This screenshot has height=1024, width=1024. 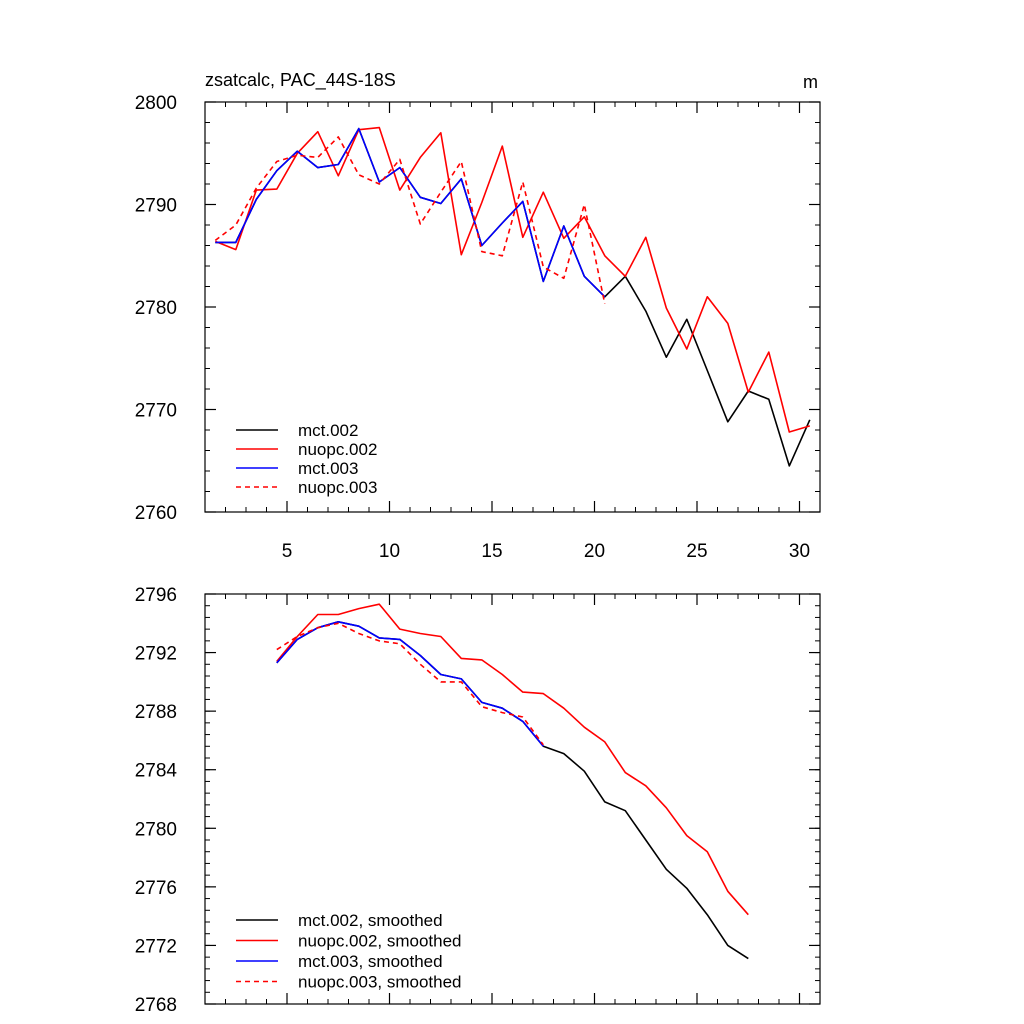 I want to click on y-tick-label: 2760, so click(x=156, y=513).